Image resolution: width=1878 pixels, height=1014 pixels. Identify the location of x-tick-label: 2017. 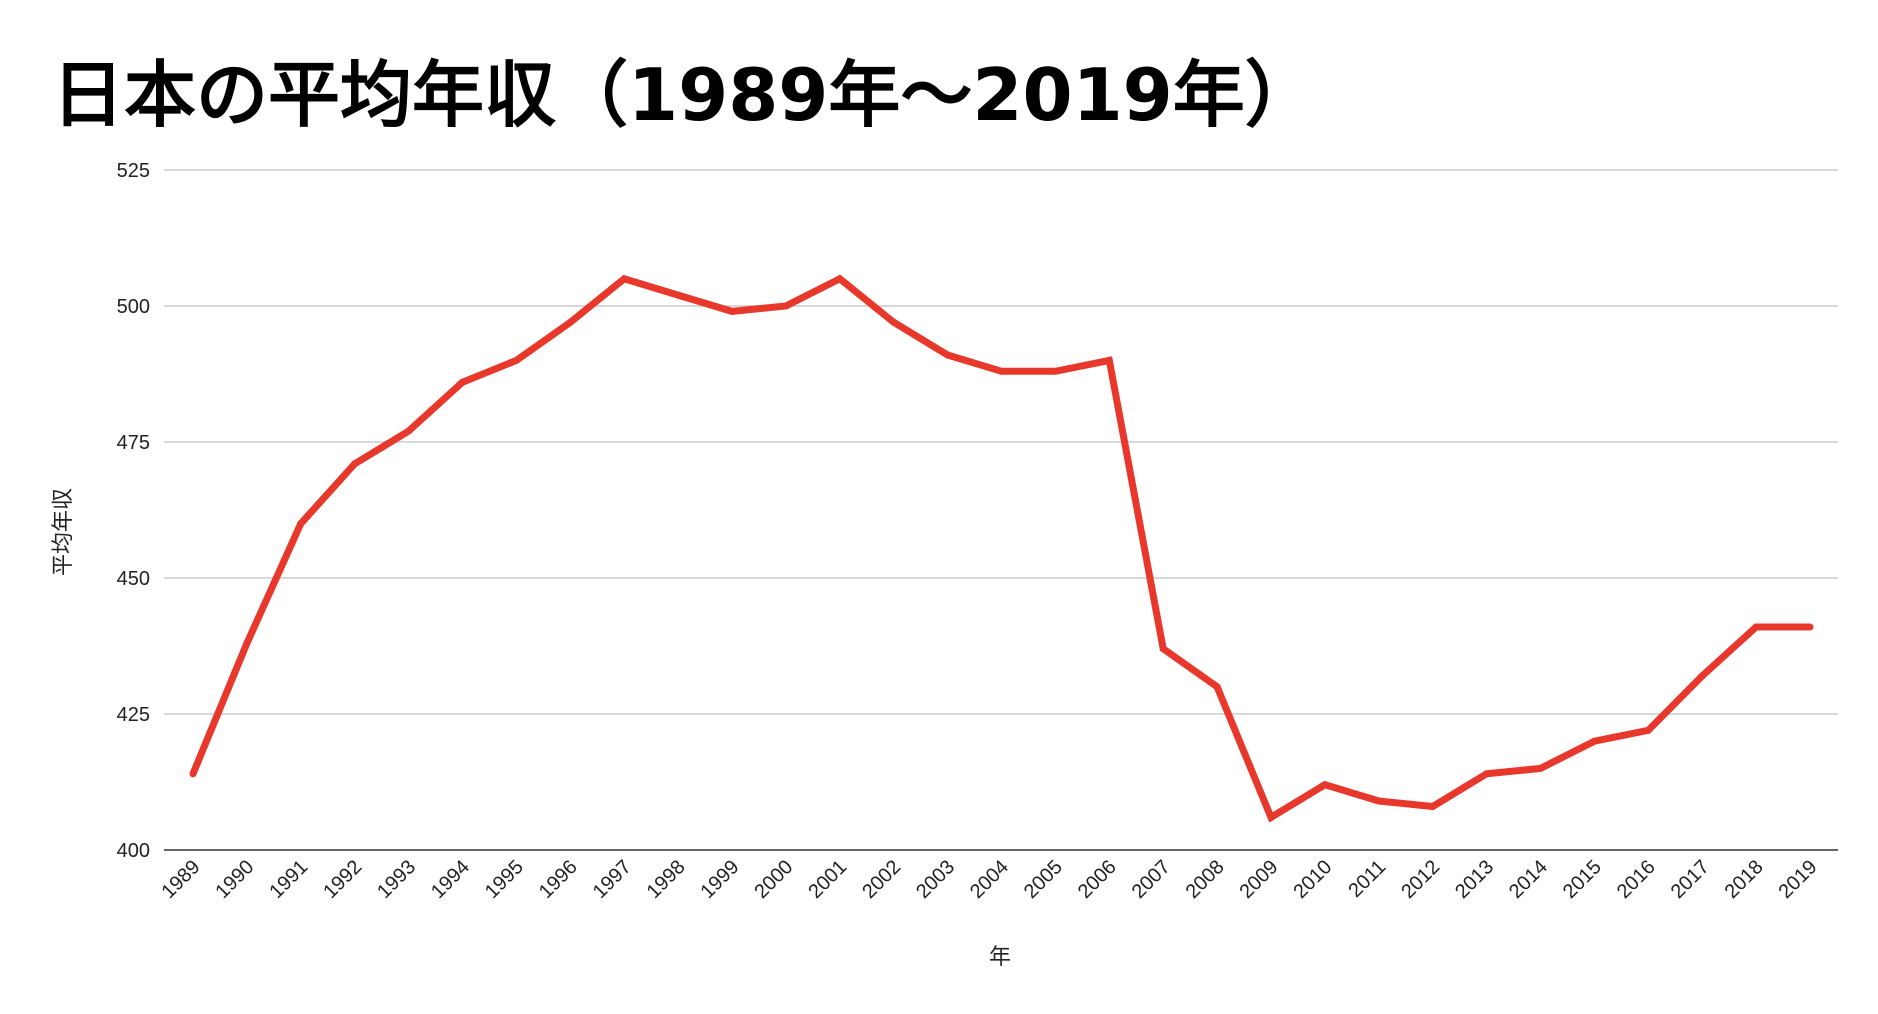
(1690, 879).